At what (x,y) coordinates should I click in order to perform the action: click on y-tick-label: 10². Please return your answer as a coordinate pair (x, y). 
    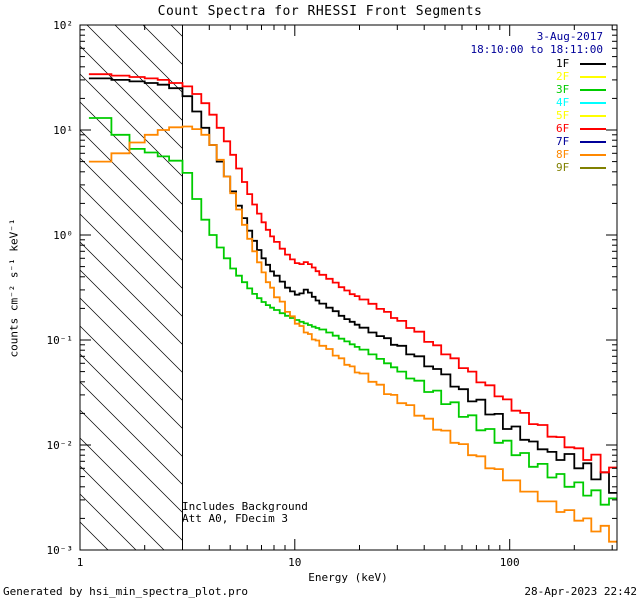
    Looking at the image, I should click on (63, 25).